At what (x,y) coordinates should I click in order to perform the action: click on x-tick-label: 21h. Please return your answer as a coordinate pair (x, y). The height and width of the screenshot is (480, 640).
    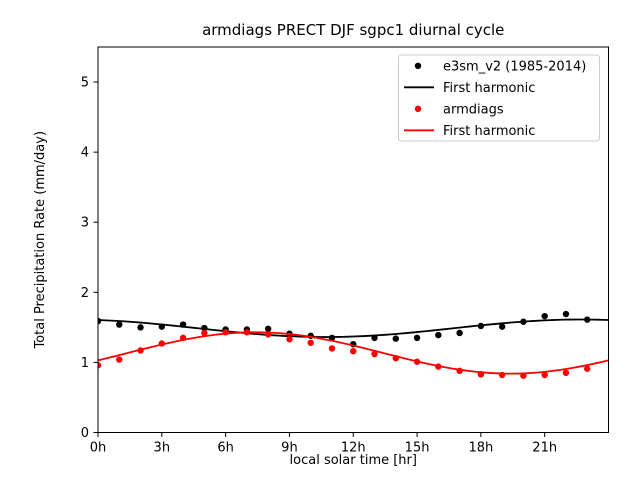
    Looking at the image, I should click on (544, 448).